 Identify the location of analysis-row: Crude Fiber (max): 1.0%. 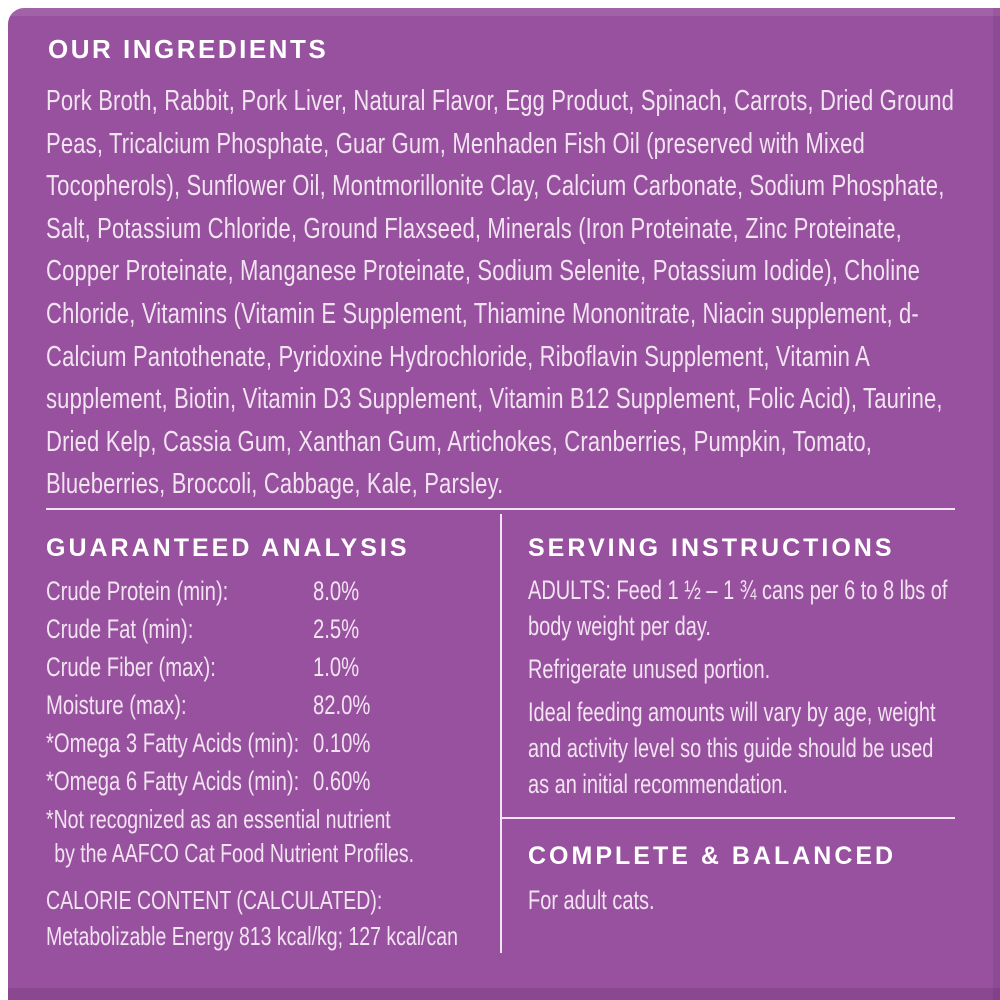
(256, 667).